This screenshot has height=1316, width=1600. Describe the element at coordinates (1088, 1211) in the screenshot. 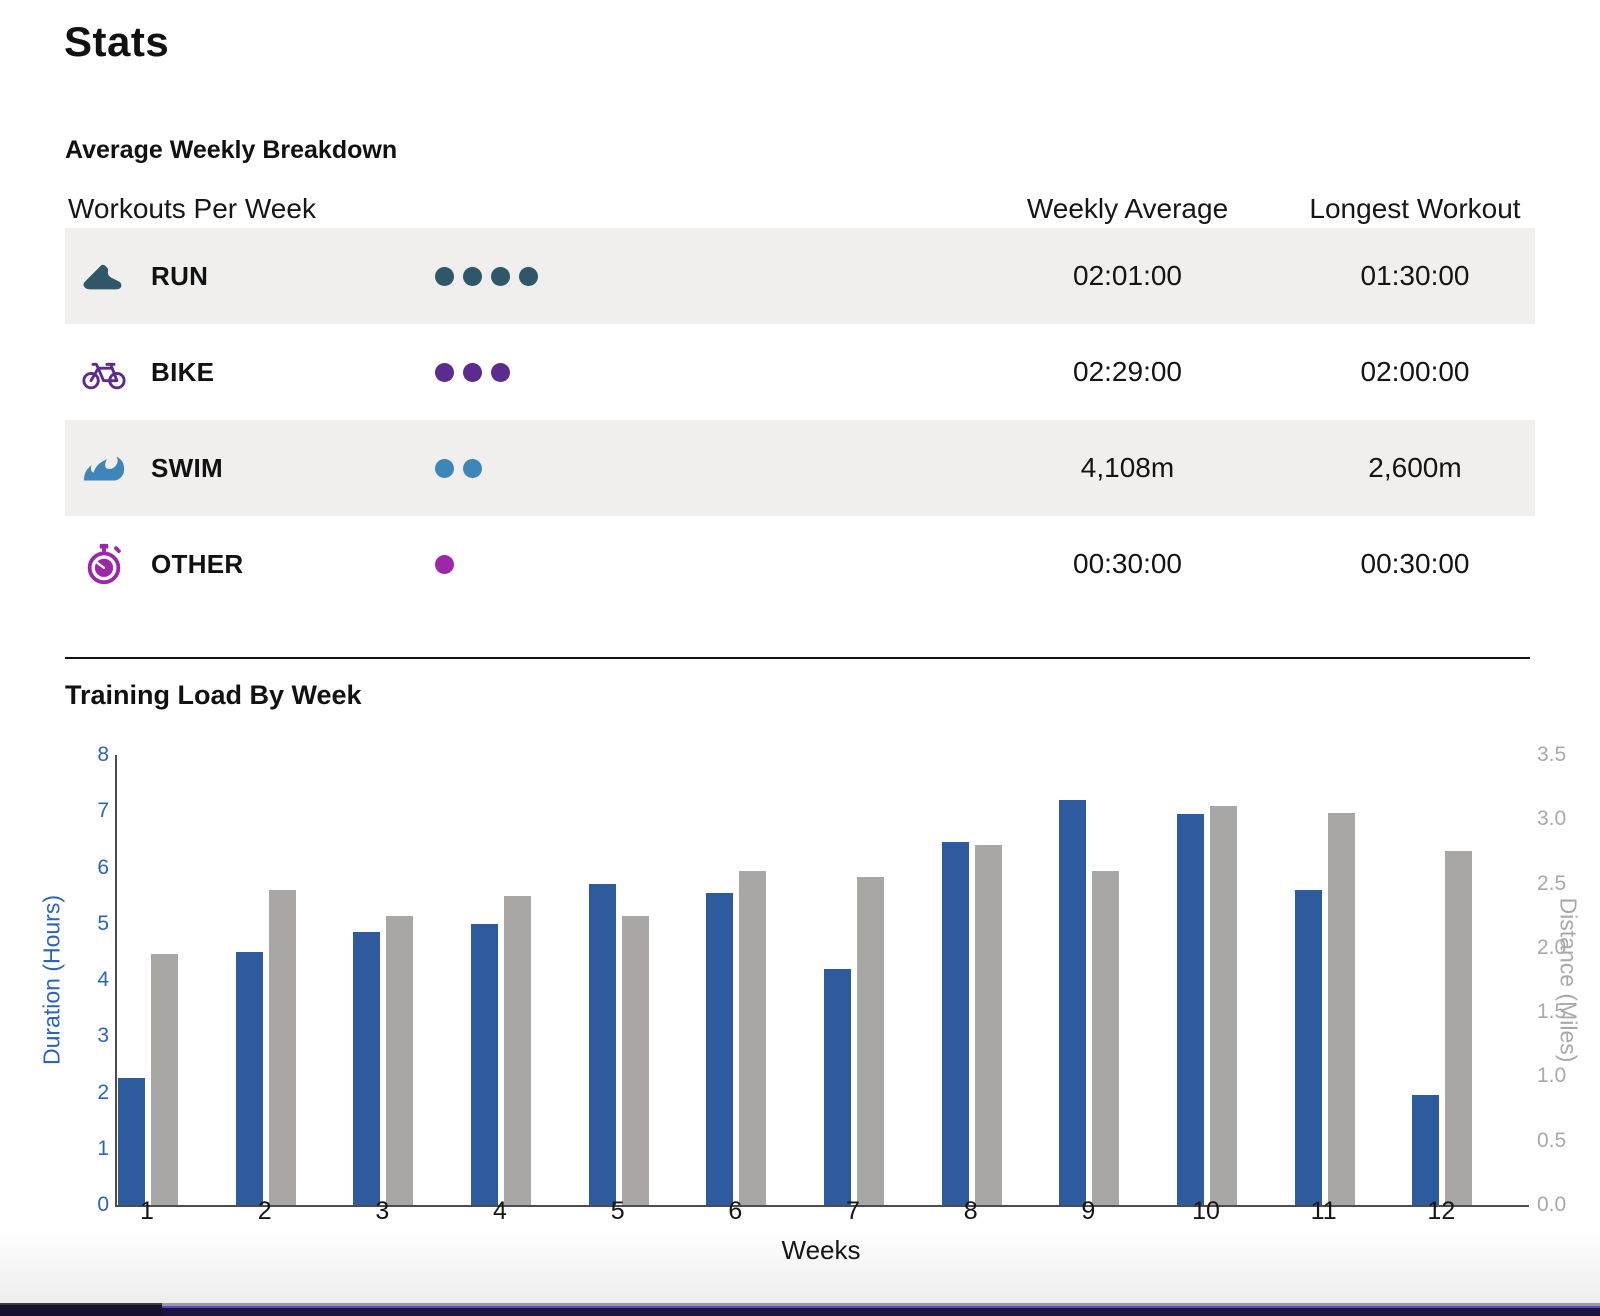

I see `x-tick-label: 9` at that location.